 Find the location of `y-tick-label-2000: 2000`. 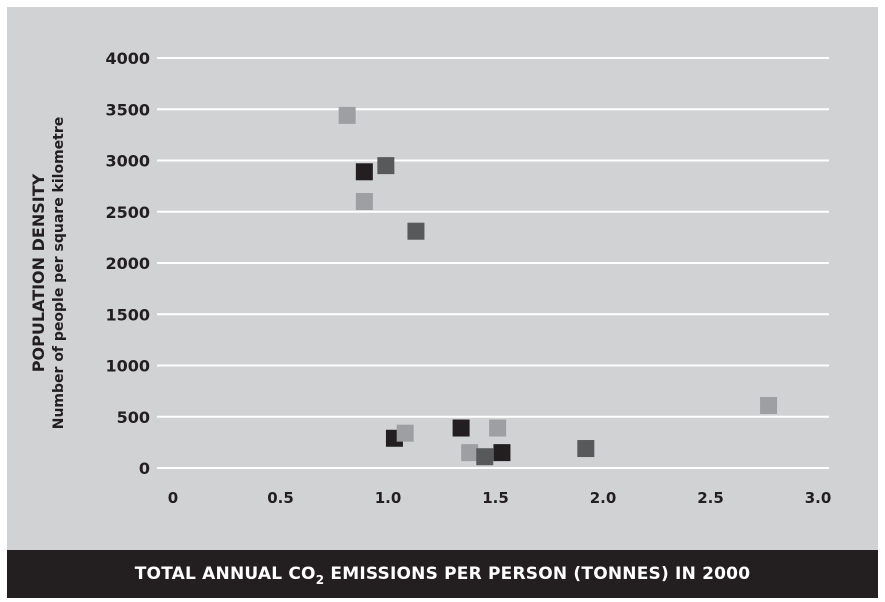

y-tick-label-2000: 2000 is located at coordinates (127, 263).